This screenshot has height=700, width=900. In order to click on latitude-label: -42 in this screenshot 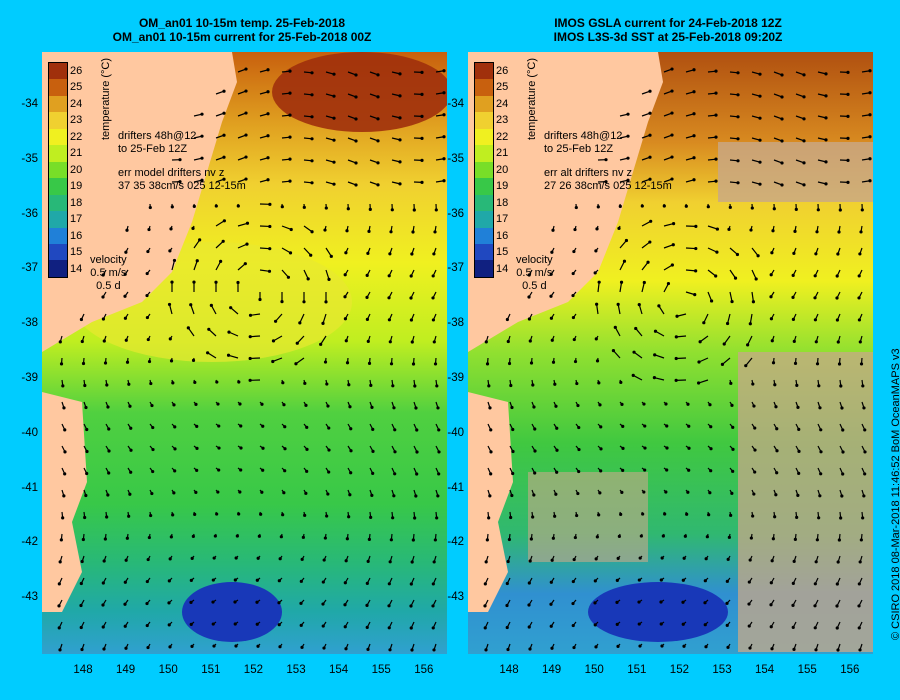, I will do `click(29, 542)`.